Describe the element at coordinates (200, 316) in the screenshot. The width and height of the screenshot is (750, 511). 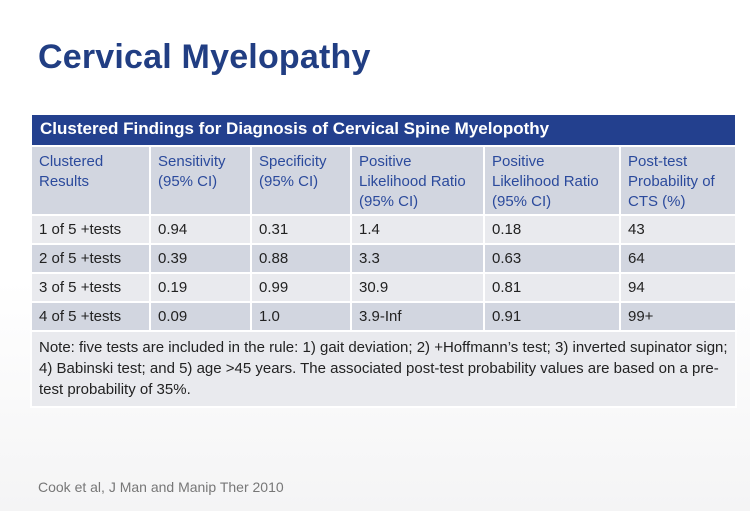
I see `table-cell: 0.09` at that location.